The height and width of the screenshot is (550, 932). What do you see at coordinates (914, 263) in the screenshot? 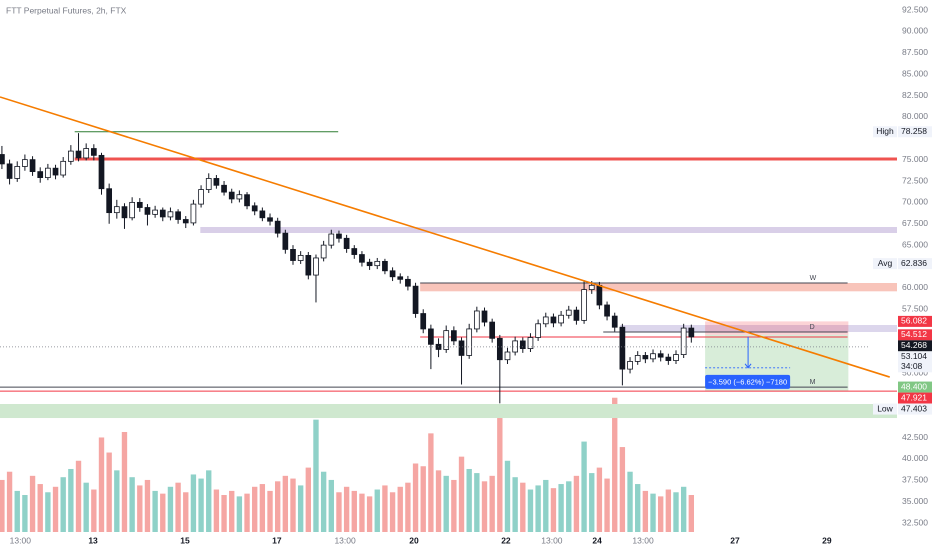
I see `marker-value: 62.836` at bounding box center [914, 263].